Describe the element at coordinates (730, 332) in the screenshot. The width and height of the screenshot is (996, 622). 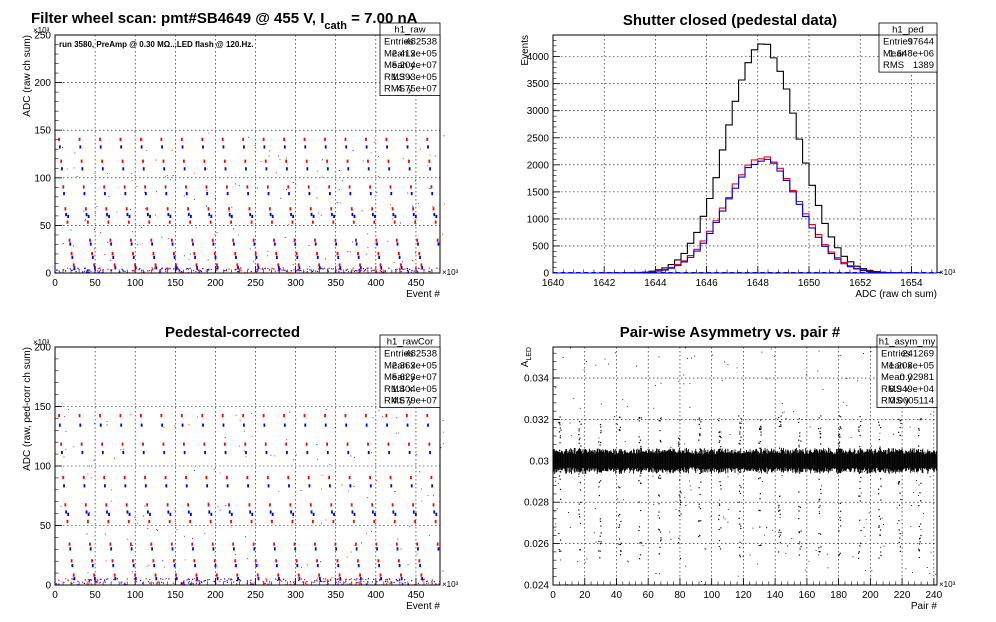
I see `chart-title: Pair-wise Asymmetry vs. pair #` at that location.